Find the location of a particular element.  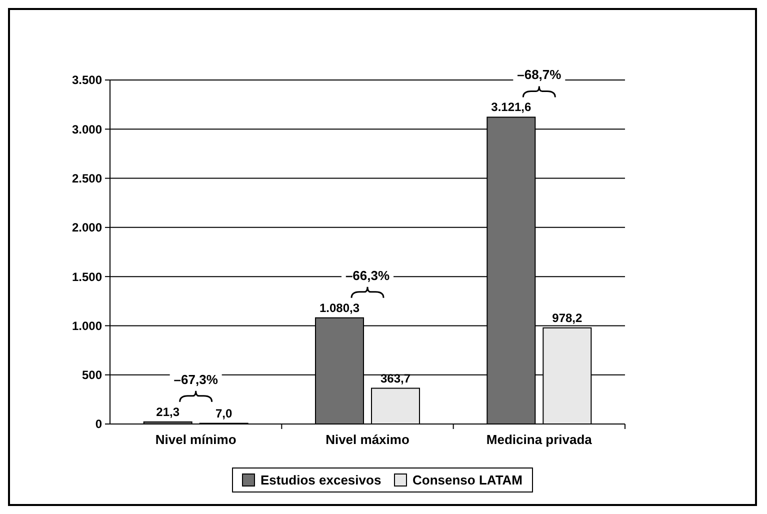

x-tick-label: Nivel máximo is located at coordinates (368, 439).